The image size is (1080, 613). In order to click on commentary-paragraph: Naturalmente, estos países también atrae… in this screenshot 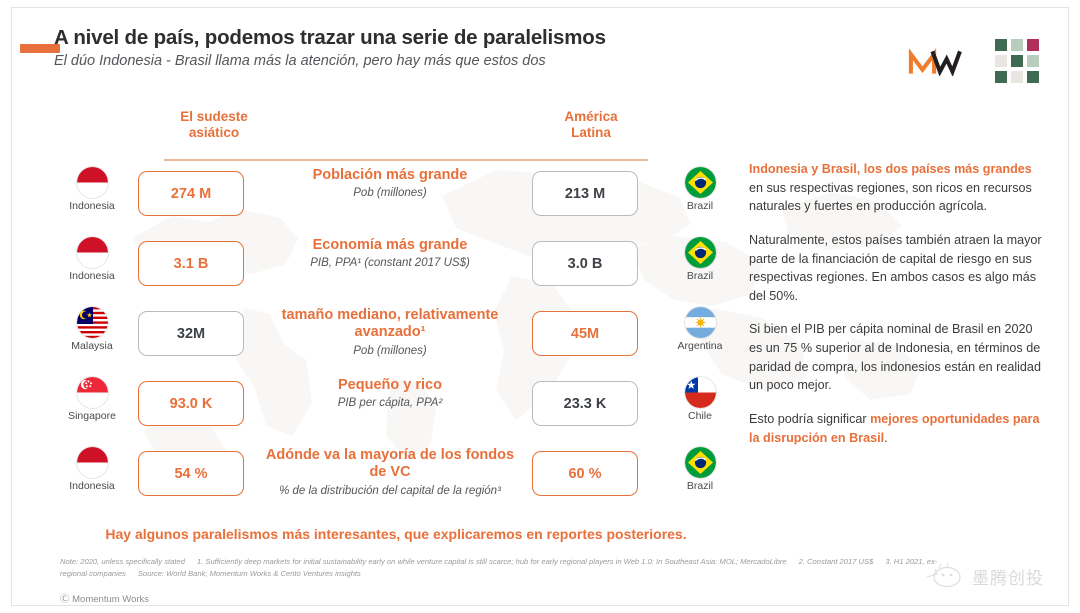, I will do `click(899, 268)`.